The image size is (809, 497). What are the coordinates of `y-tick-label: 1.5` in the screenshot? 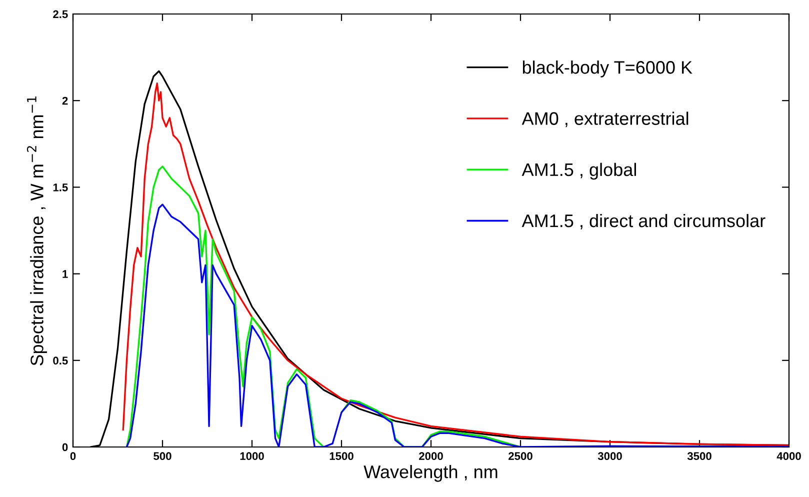 It's located at (60, 188).